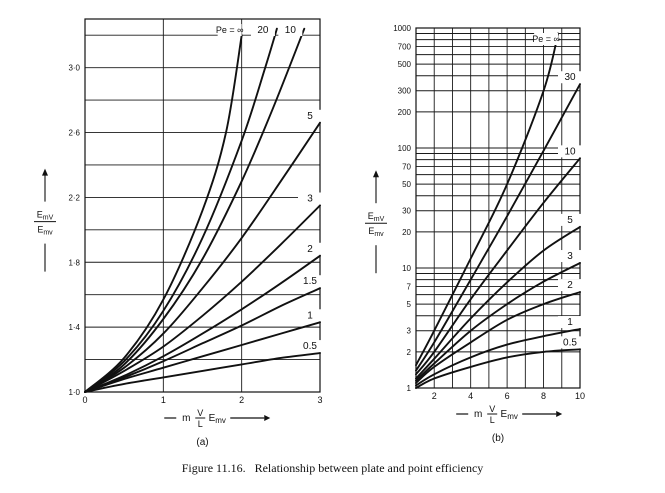 Image resolution: width=665 pixels, height=493 pixels. What do you see at coordinates (267, 418) in the screenshot?
I see `chart-1-xlabel-arrowhead` at bounding box center [267, 418].